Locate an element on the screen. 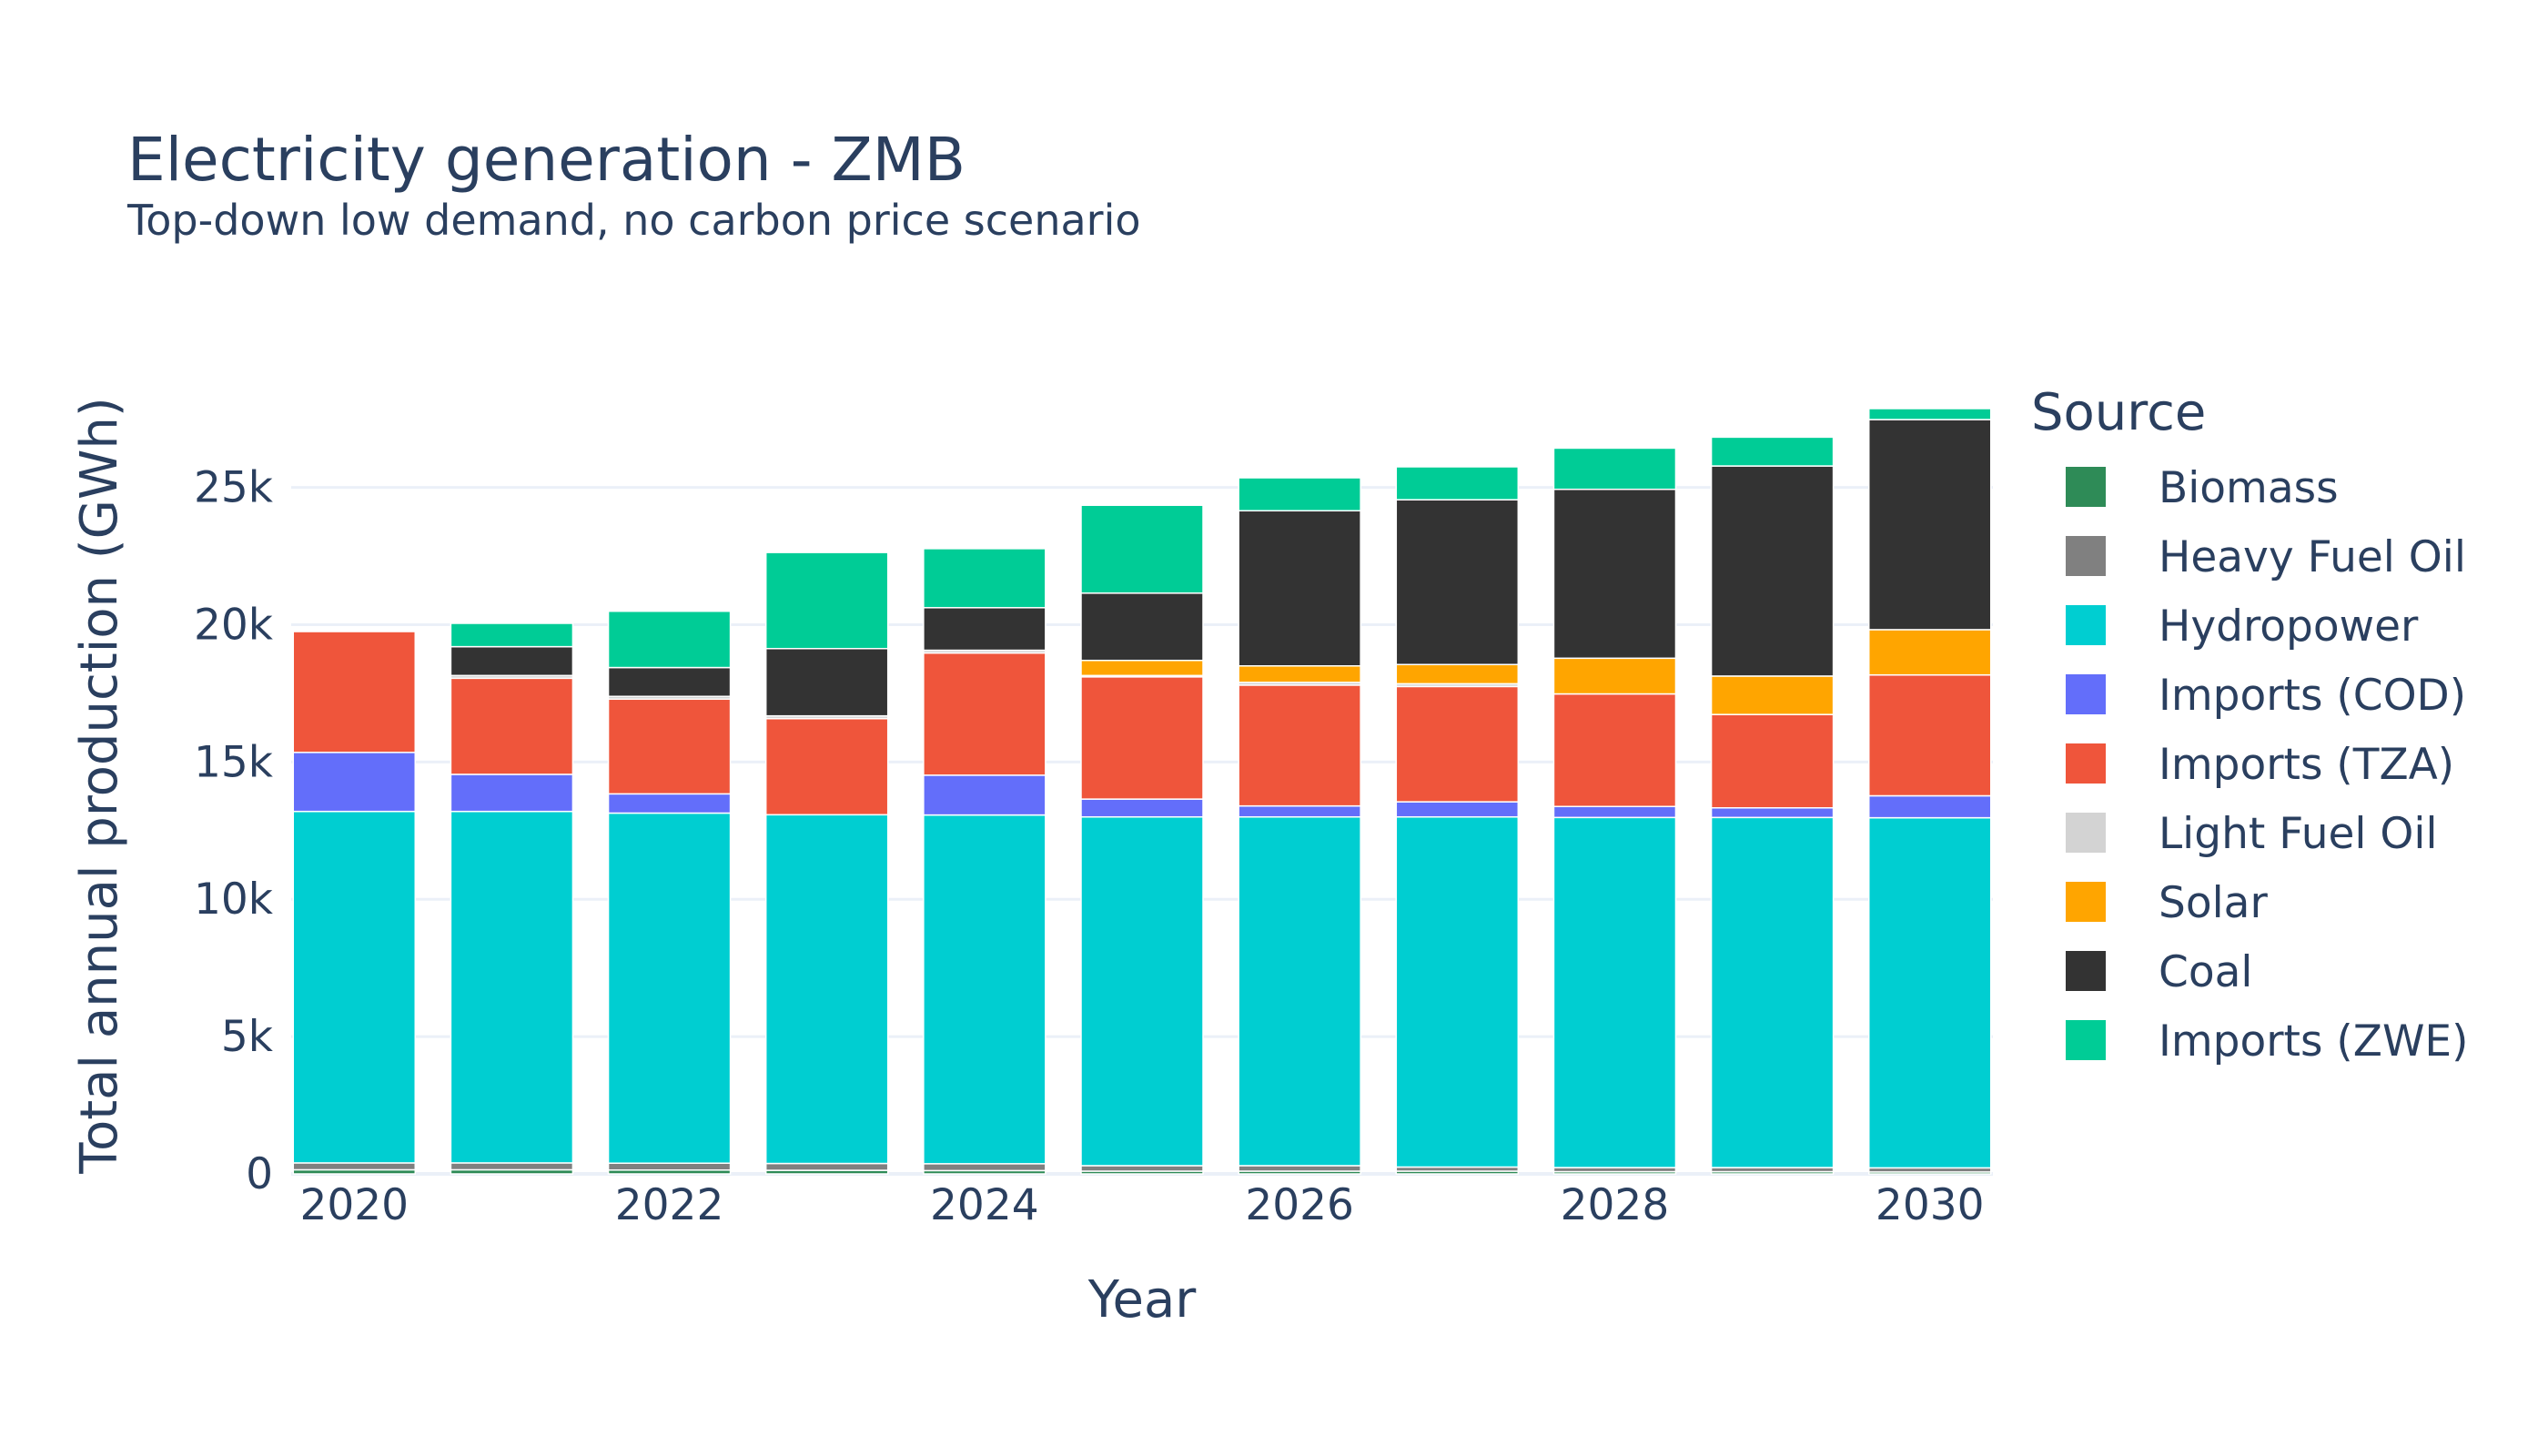  y-tick-label: 0 is located at coordinates (260, 1174).